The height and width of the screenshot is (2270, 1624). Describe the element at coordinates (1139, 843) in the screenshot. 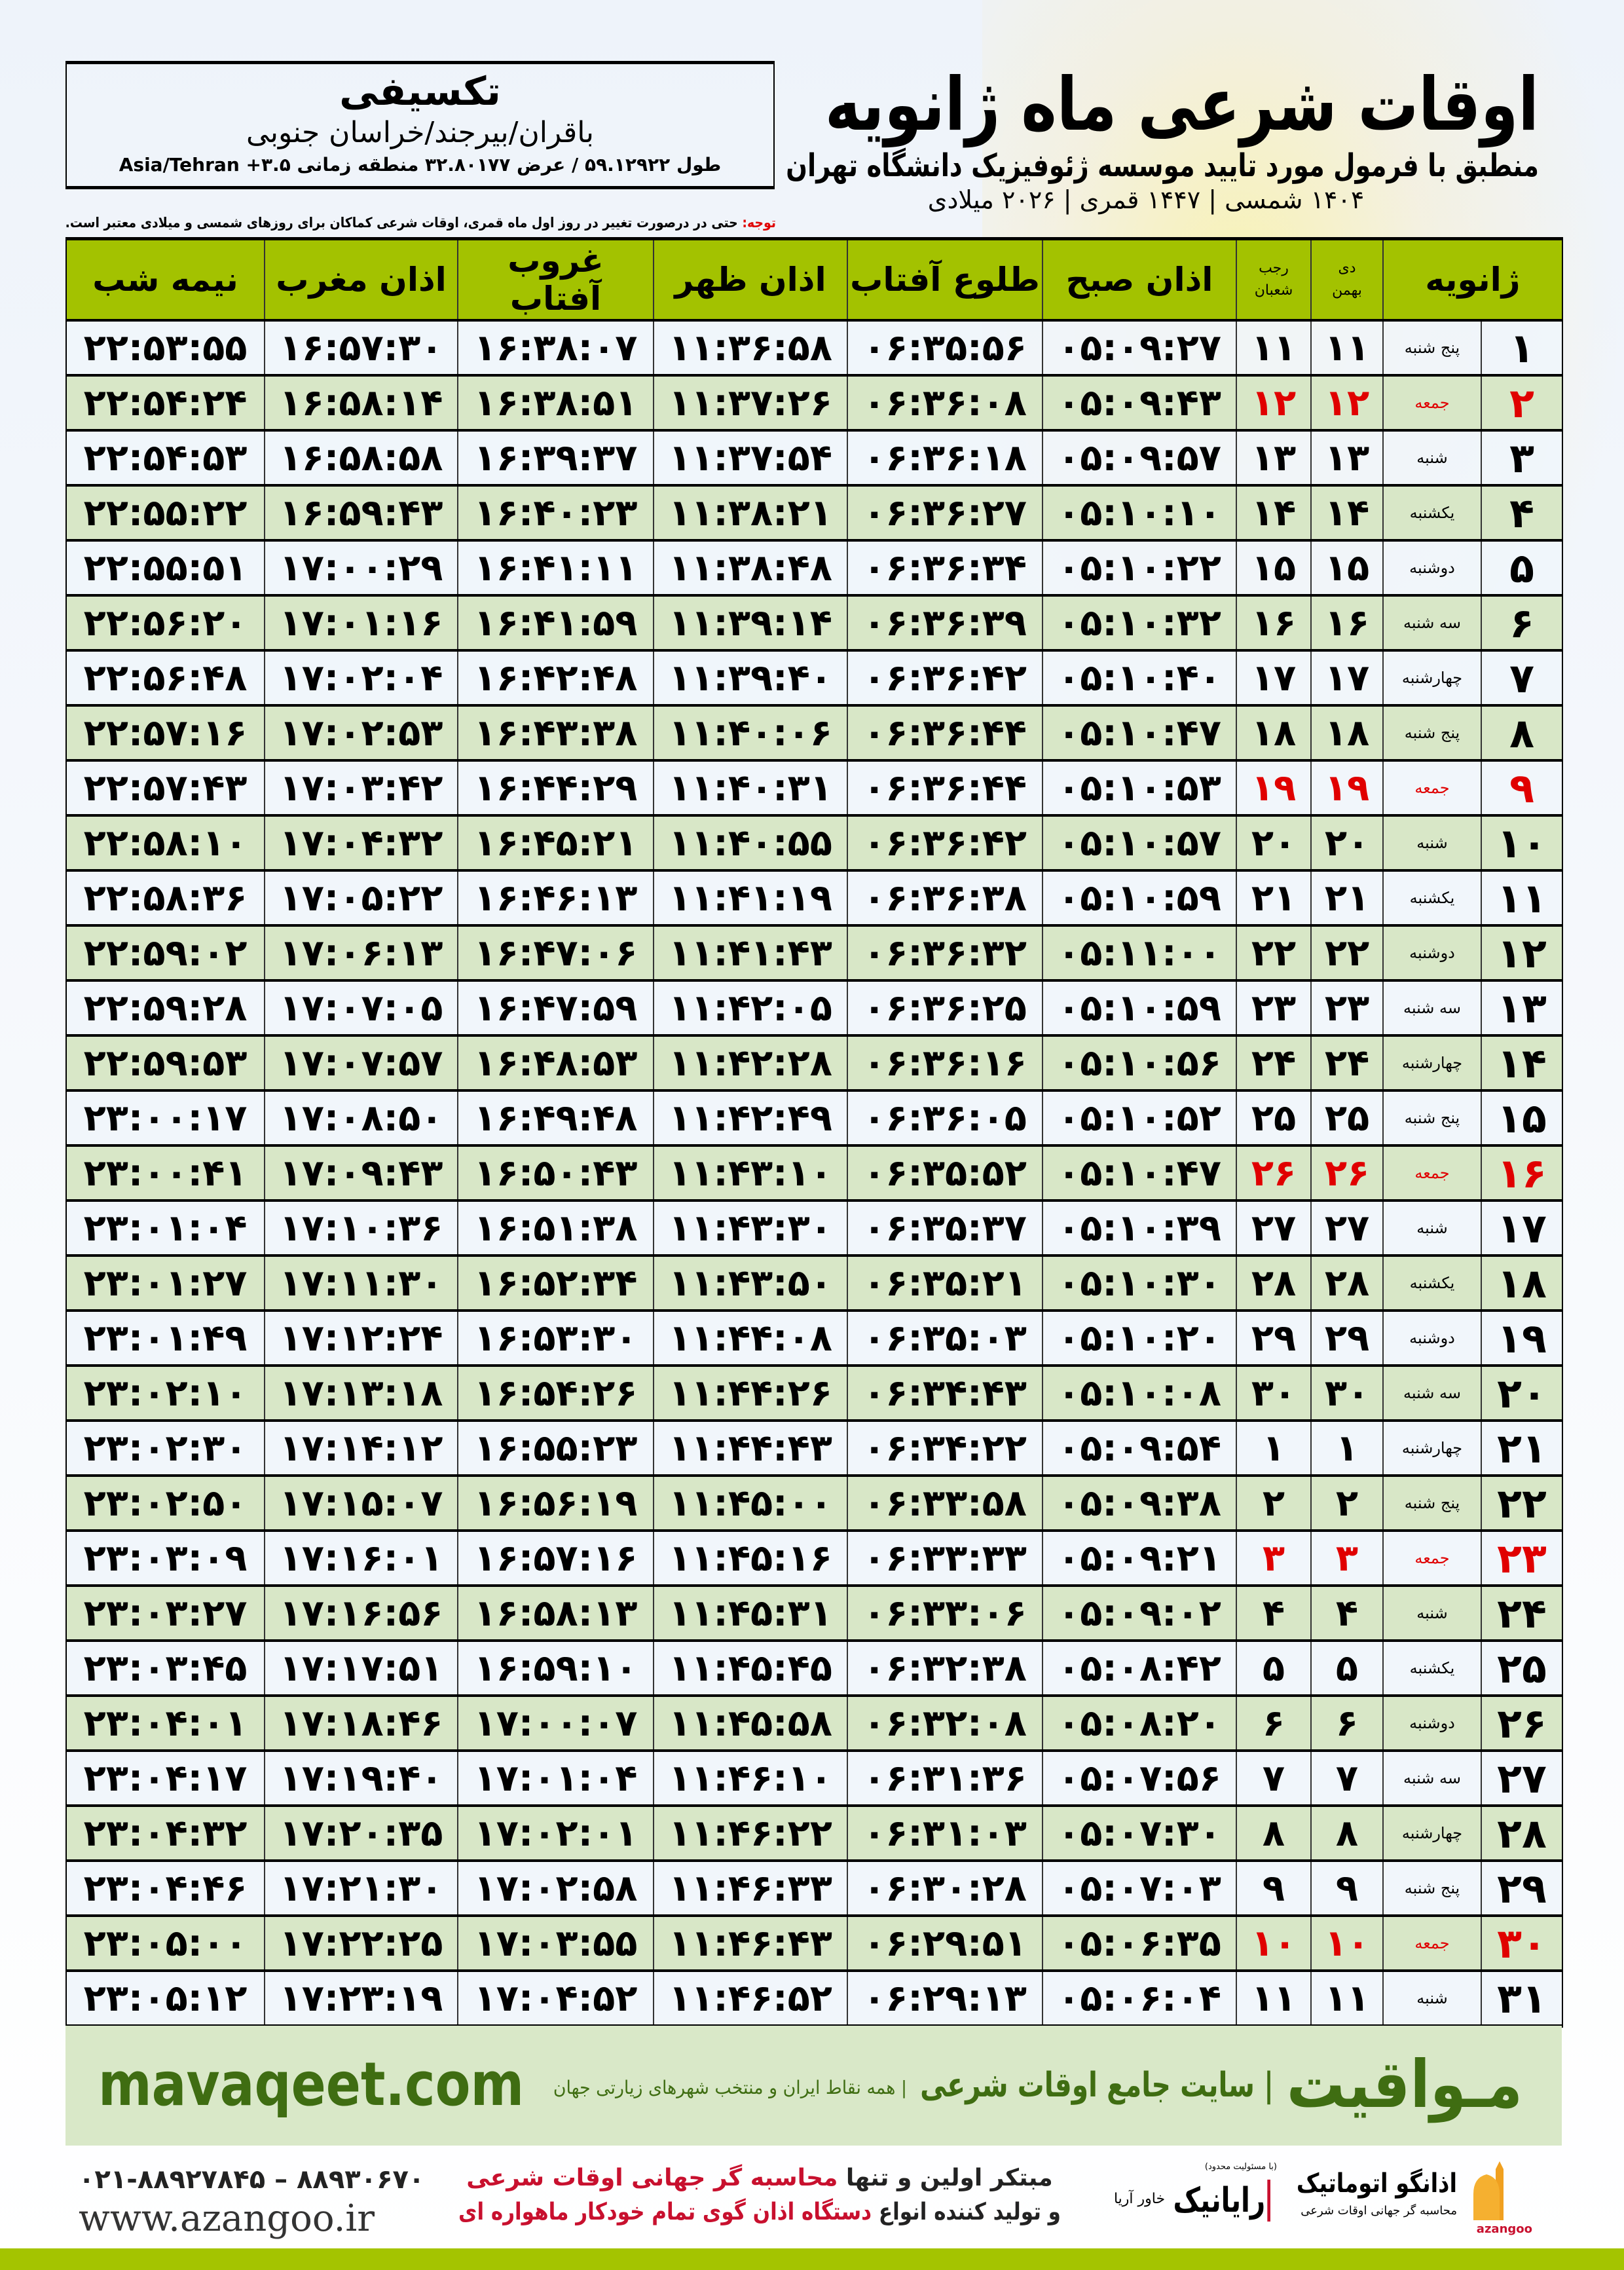

I see `cell-fajr-value: ۰۵:۱۰:۵۷` at that location.